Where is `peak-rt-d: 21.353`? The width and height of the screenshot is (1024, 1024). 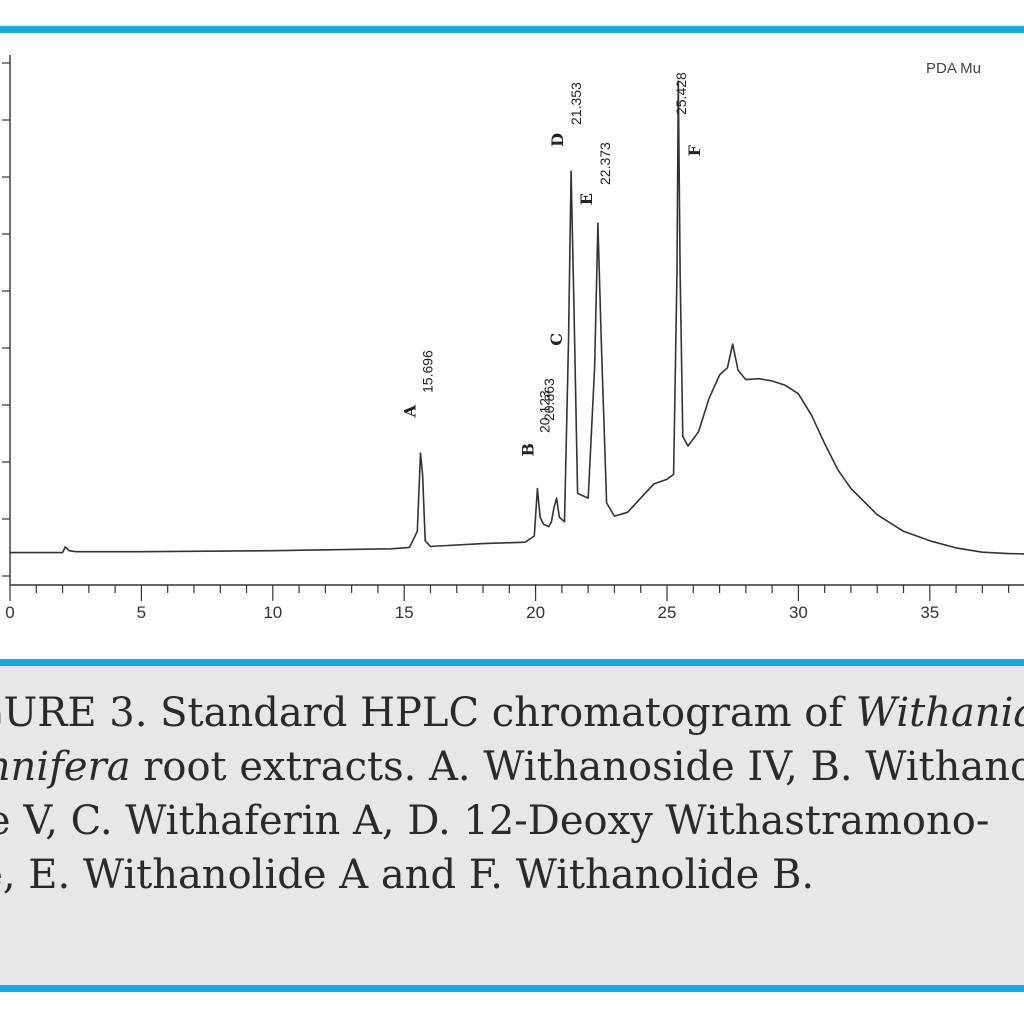
peak-rt-d: 21.353 is located at coordinates (576, 103).